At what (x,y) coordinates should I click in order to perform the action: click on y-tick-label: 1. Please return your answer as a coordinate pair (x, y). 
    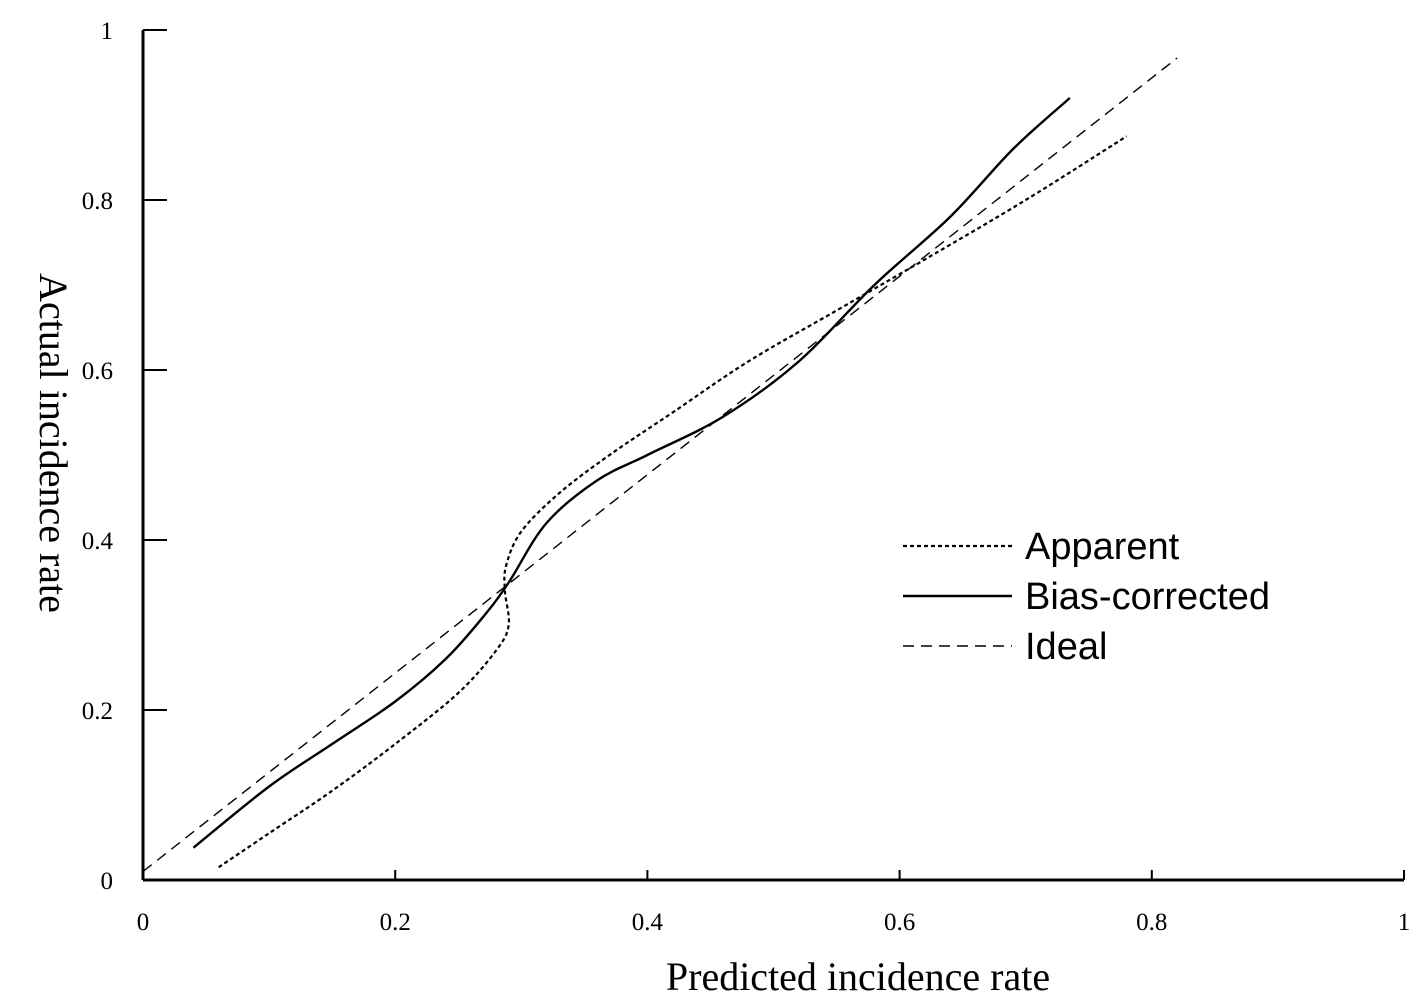
    Looking at the image, I should click on (107, 31).